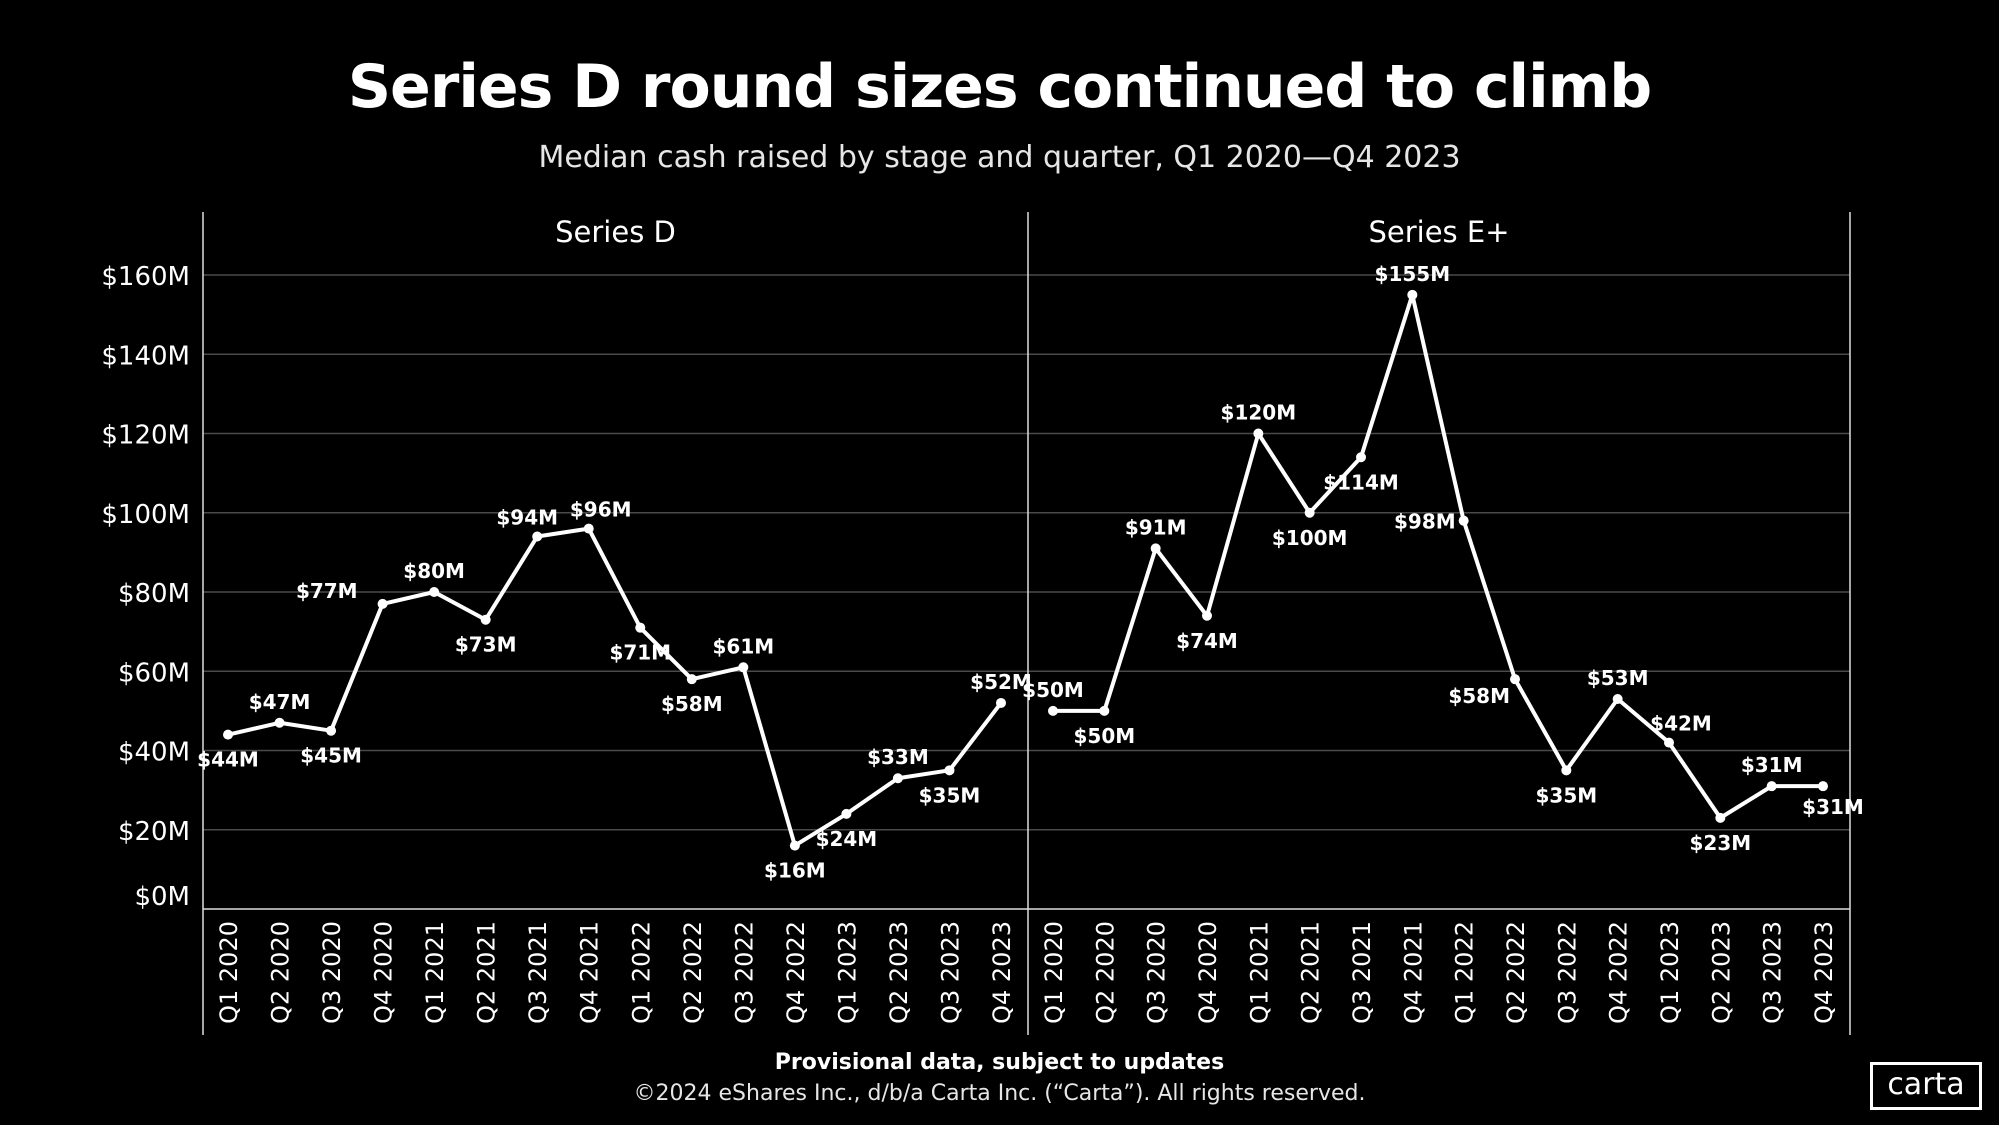  What do you see at coordinates (999, 87) in the screenshot?
I see `chart-title: Series D round sizes continued to climb` at bounding box center [999, 87].